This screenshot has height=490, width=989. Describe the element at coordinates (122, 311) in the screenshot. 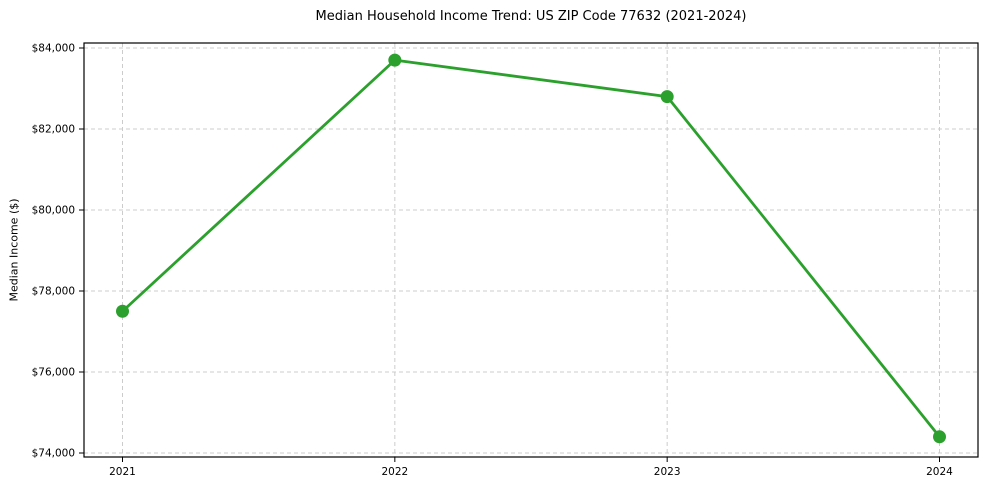

I see `data-point-2021` at that location.